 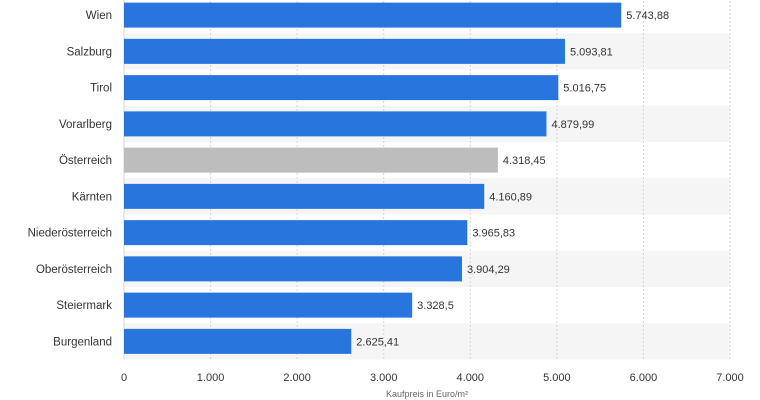 I want to click on value-label: 3.328,5, so click(x=435, y=306).